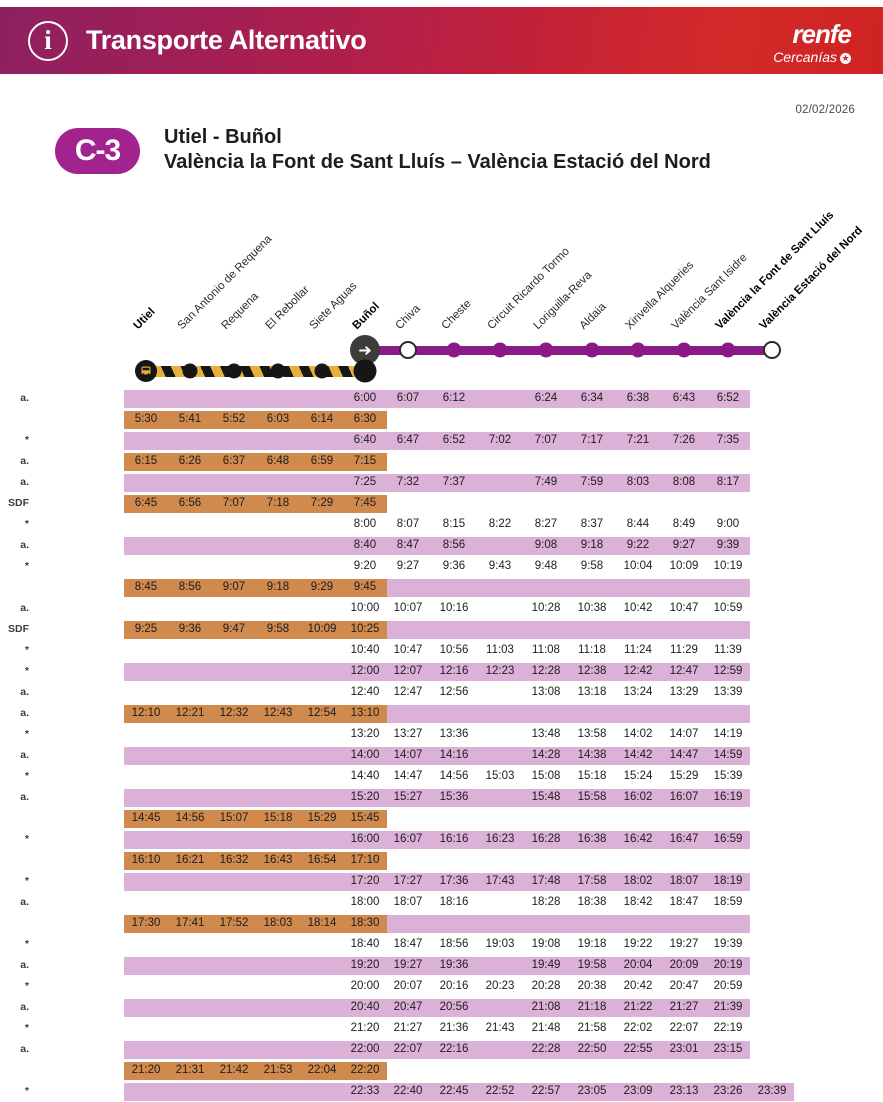 The height and width of the screenshot is (1102, 883). What do you see at coordinates (234, 1070) in the screenshot?
I see `time-cell: 21:42` at bounding box center [234, 1070].